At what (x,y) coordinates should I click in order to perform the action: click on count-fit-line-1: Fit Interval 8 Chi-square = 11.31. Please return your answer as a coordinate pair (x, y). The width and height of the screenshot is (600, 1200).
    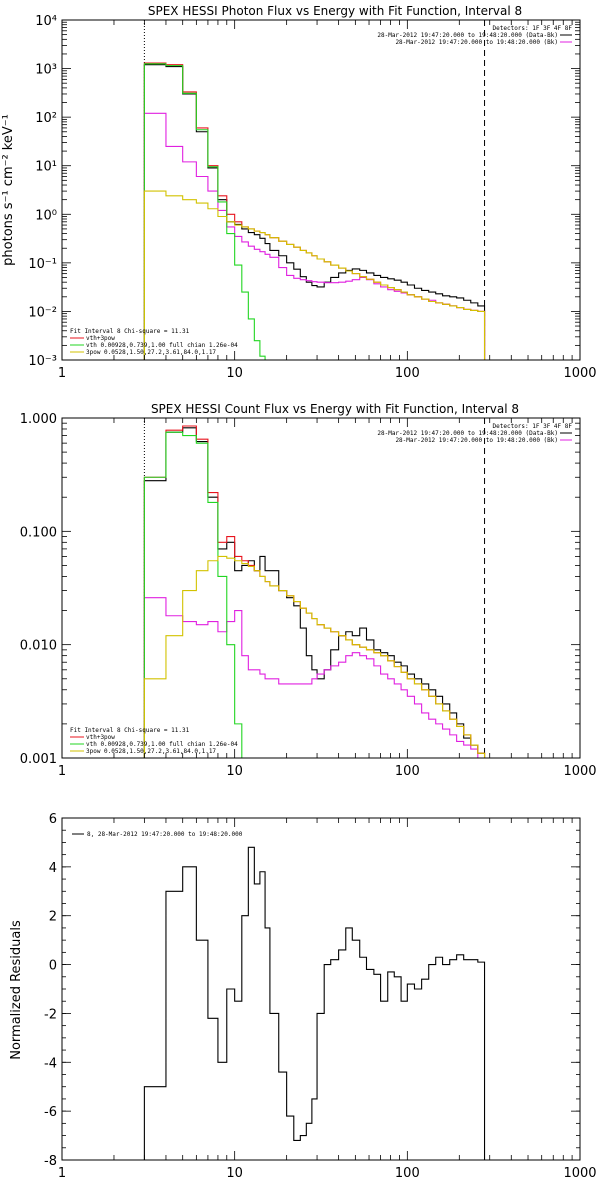
    Looking at the image, I should click on (130, 730).